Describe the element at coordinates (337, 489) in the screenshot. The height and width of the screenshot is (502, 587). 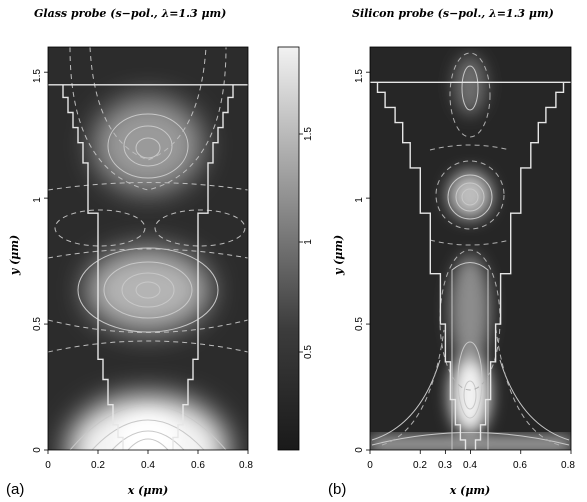
I see `panel-b-label: (b)` at that location.